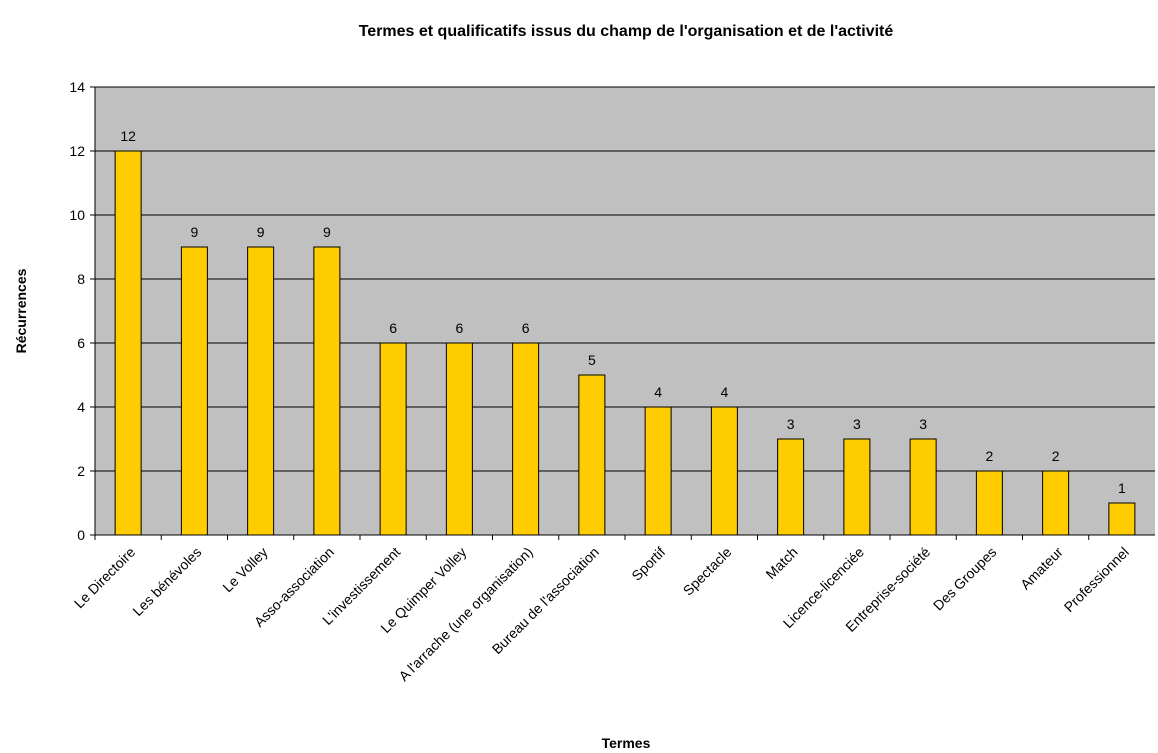  I want to click on x-tick-label: Amateur, so click(1041, 568).